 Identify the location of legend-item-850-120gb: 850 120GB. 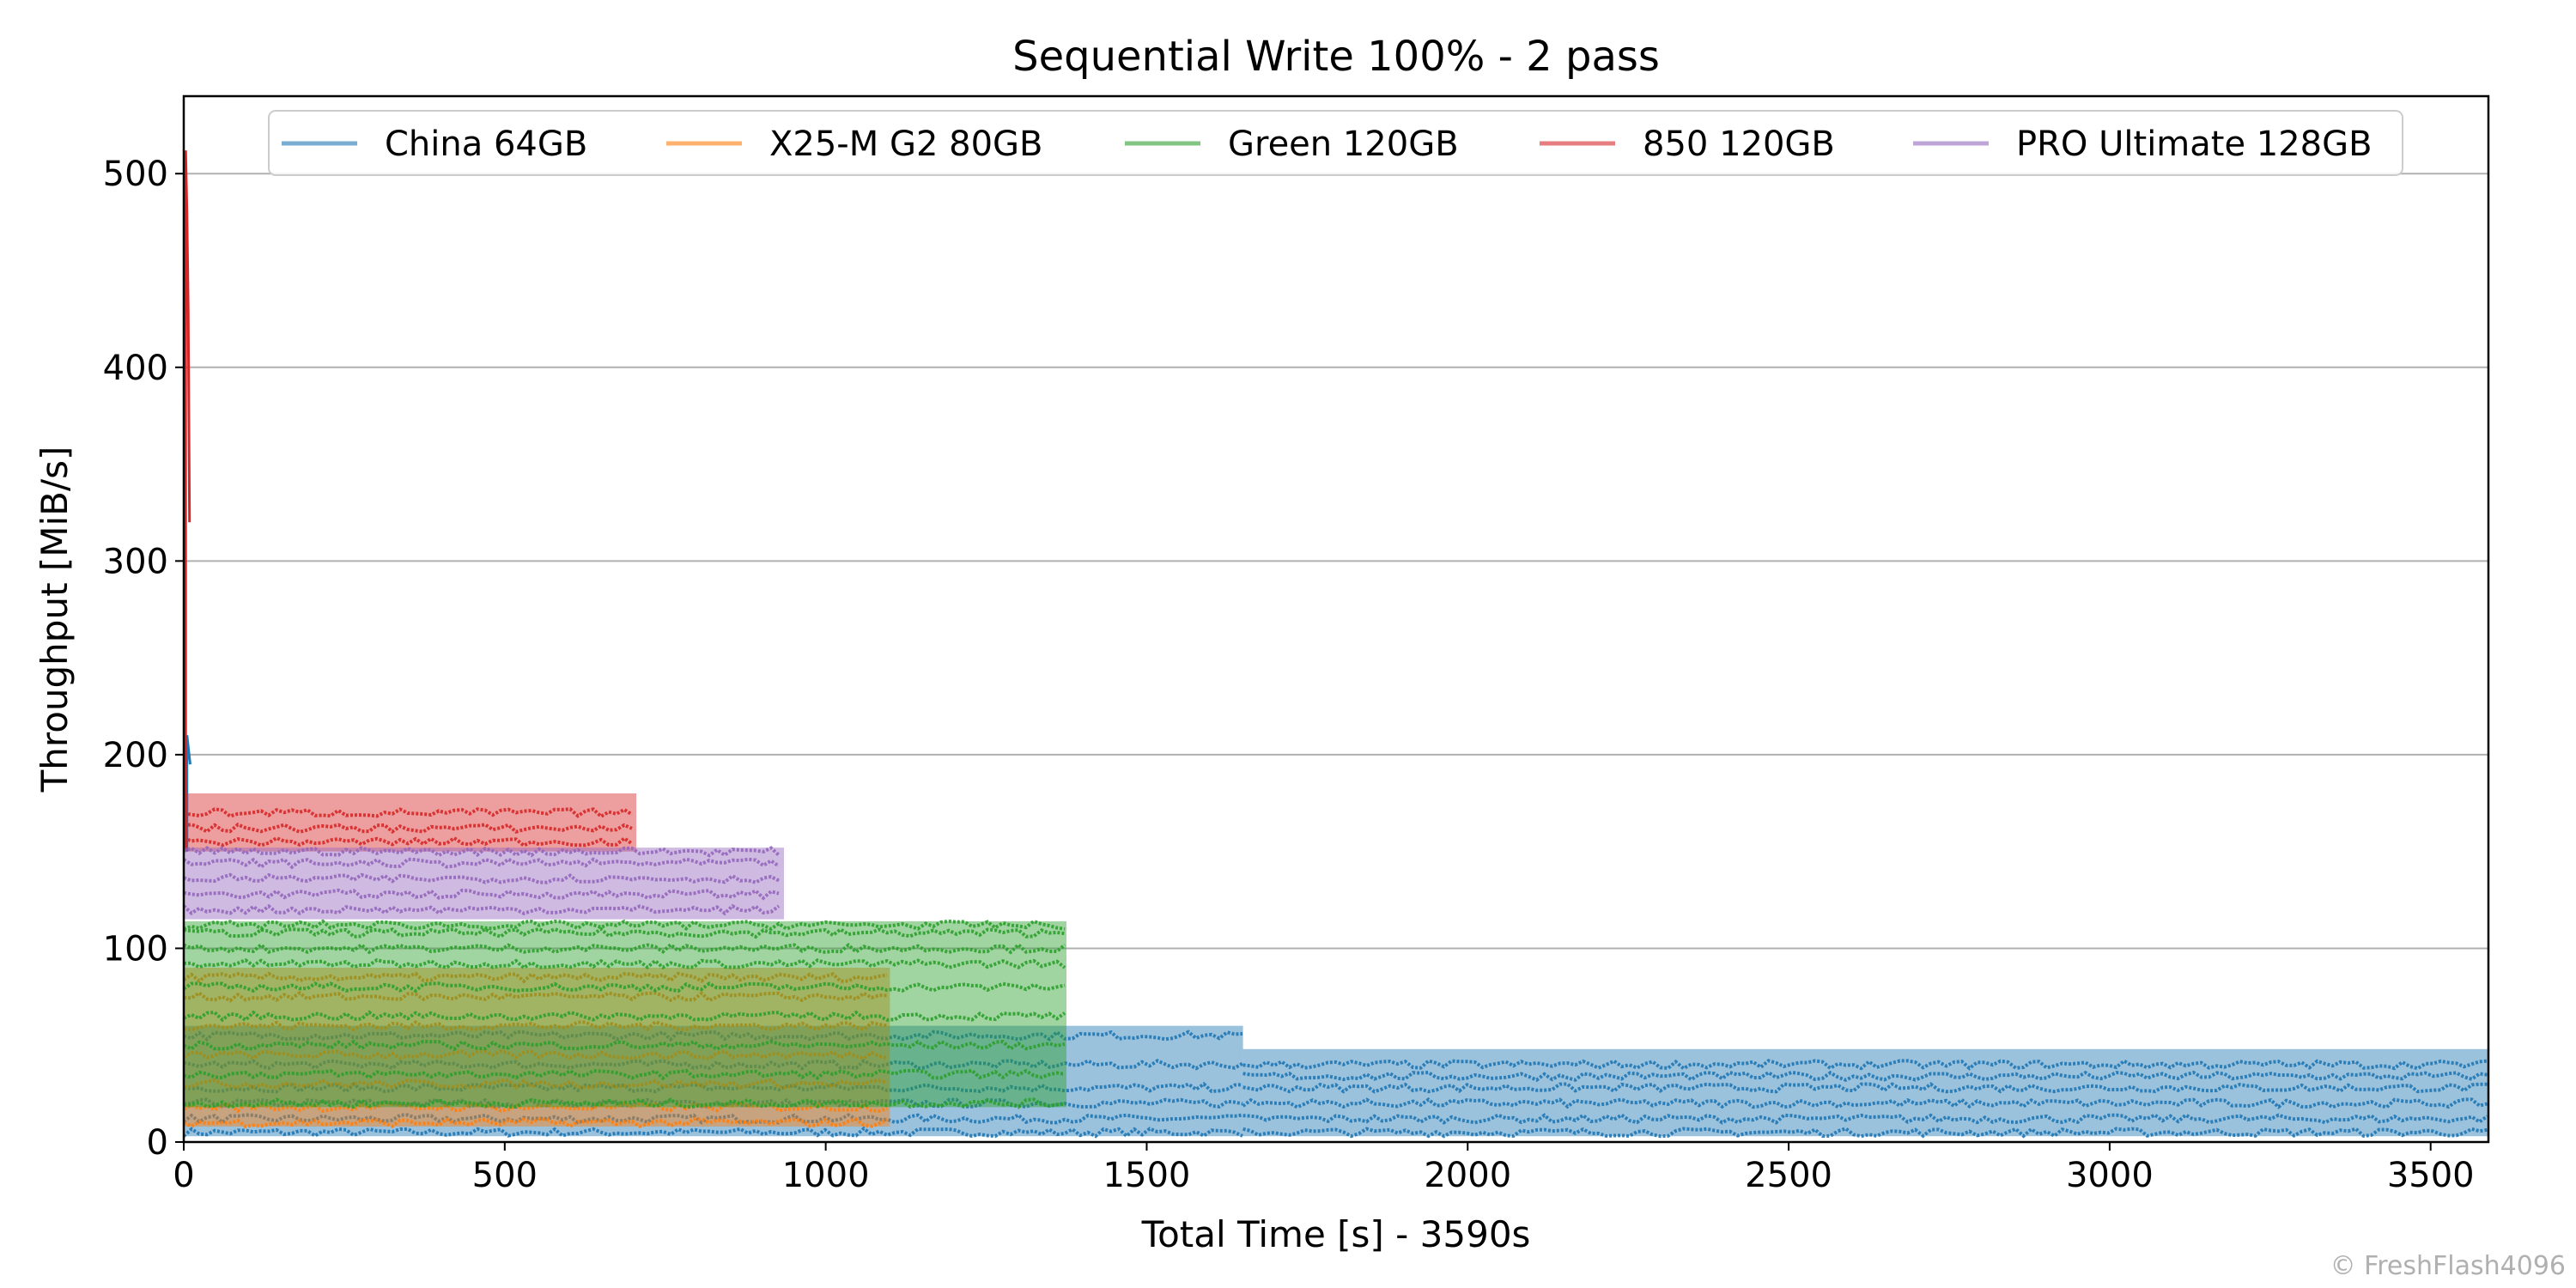
(1687, 144).